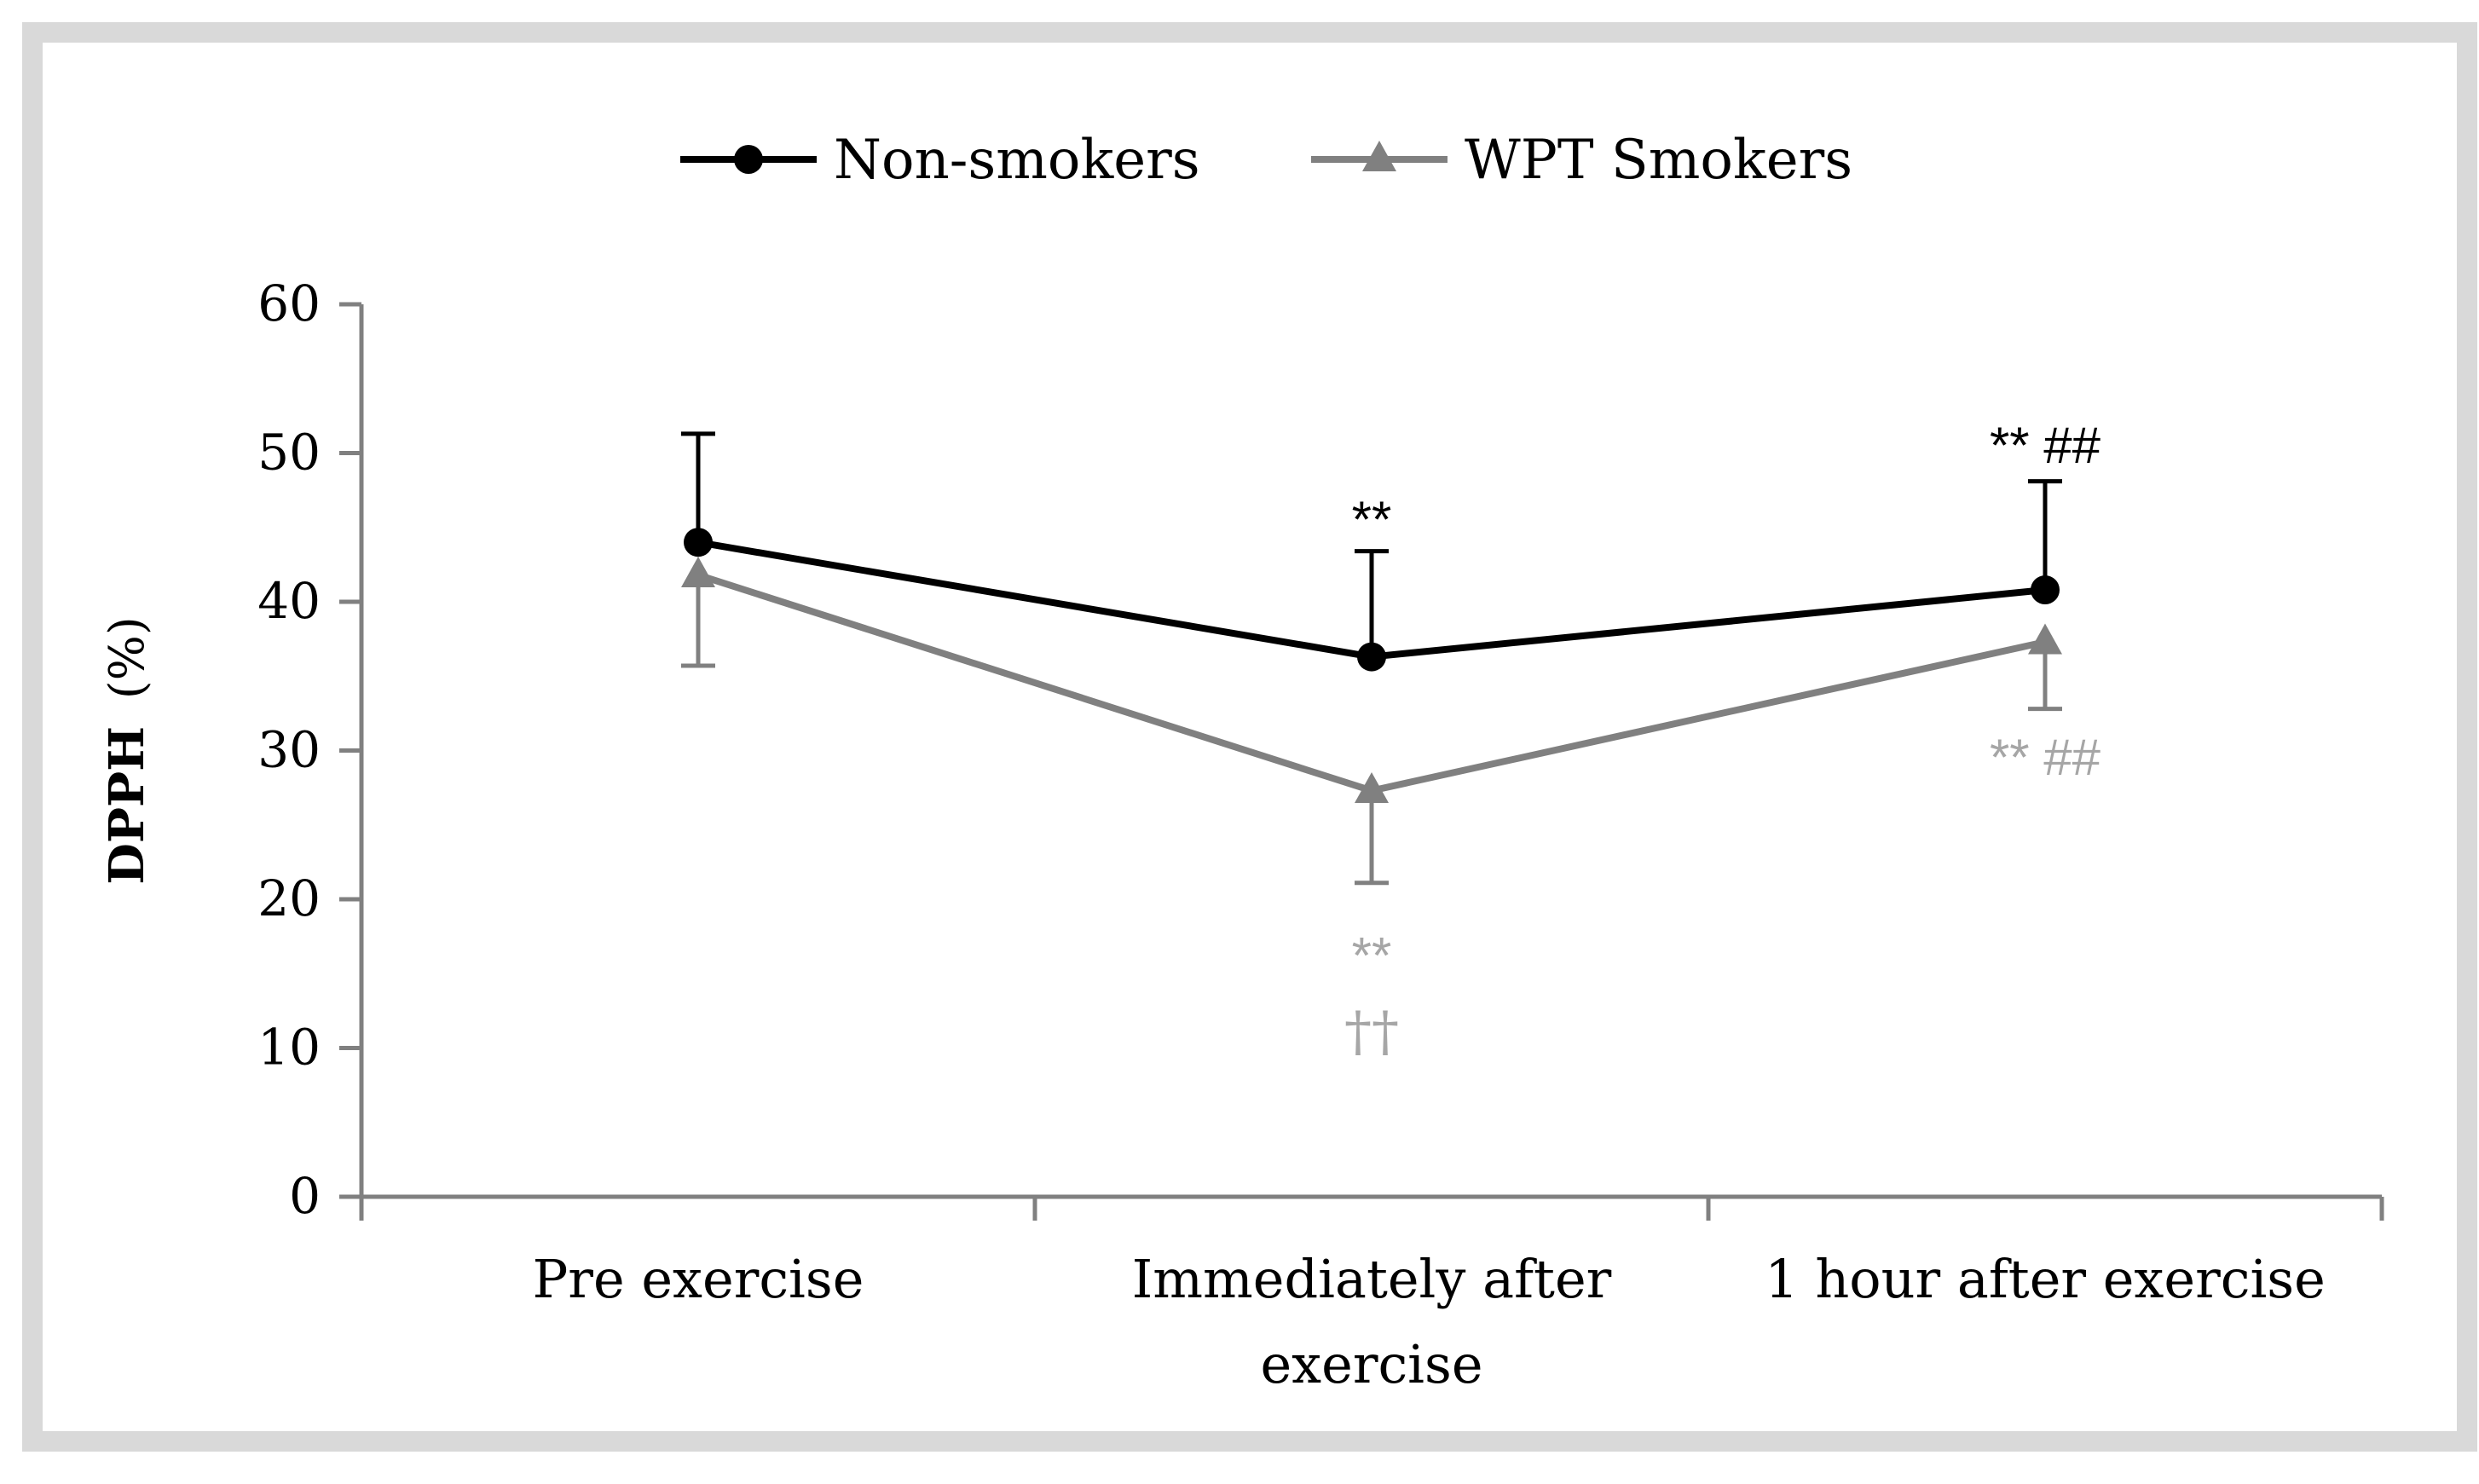 The height and width of the screenshot is (1484, 2479). Describe the element at coordinates (1371, 1364) in the screenshot. I see `x-tick-label: exercise` at that location.